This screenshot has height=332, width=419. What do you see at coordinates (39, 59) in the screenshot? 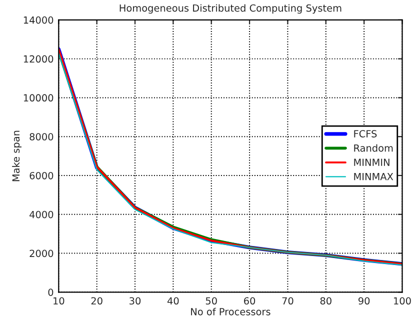
I see `y-tick-label: 12000` at bounding box center [39, 59].